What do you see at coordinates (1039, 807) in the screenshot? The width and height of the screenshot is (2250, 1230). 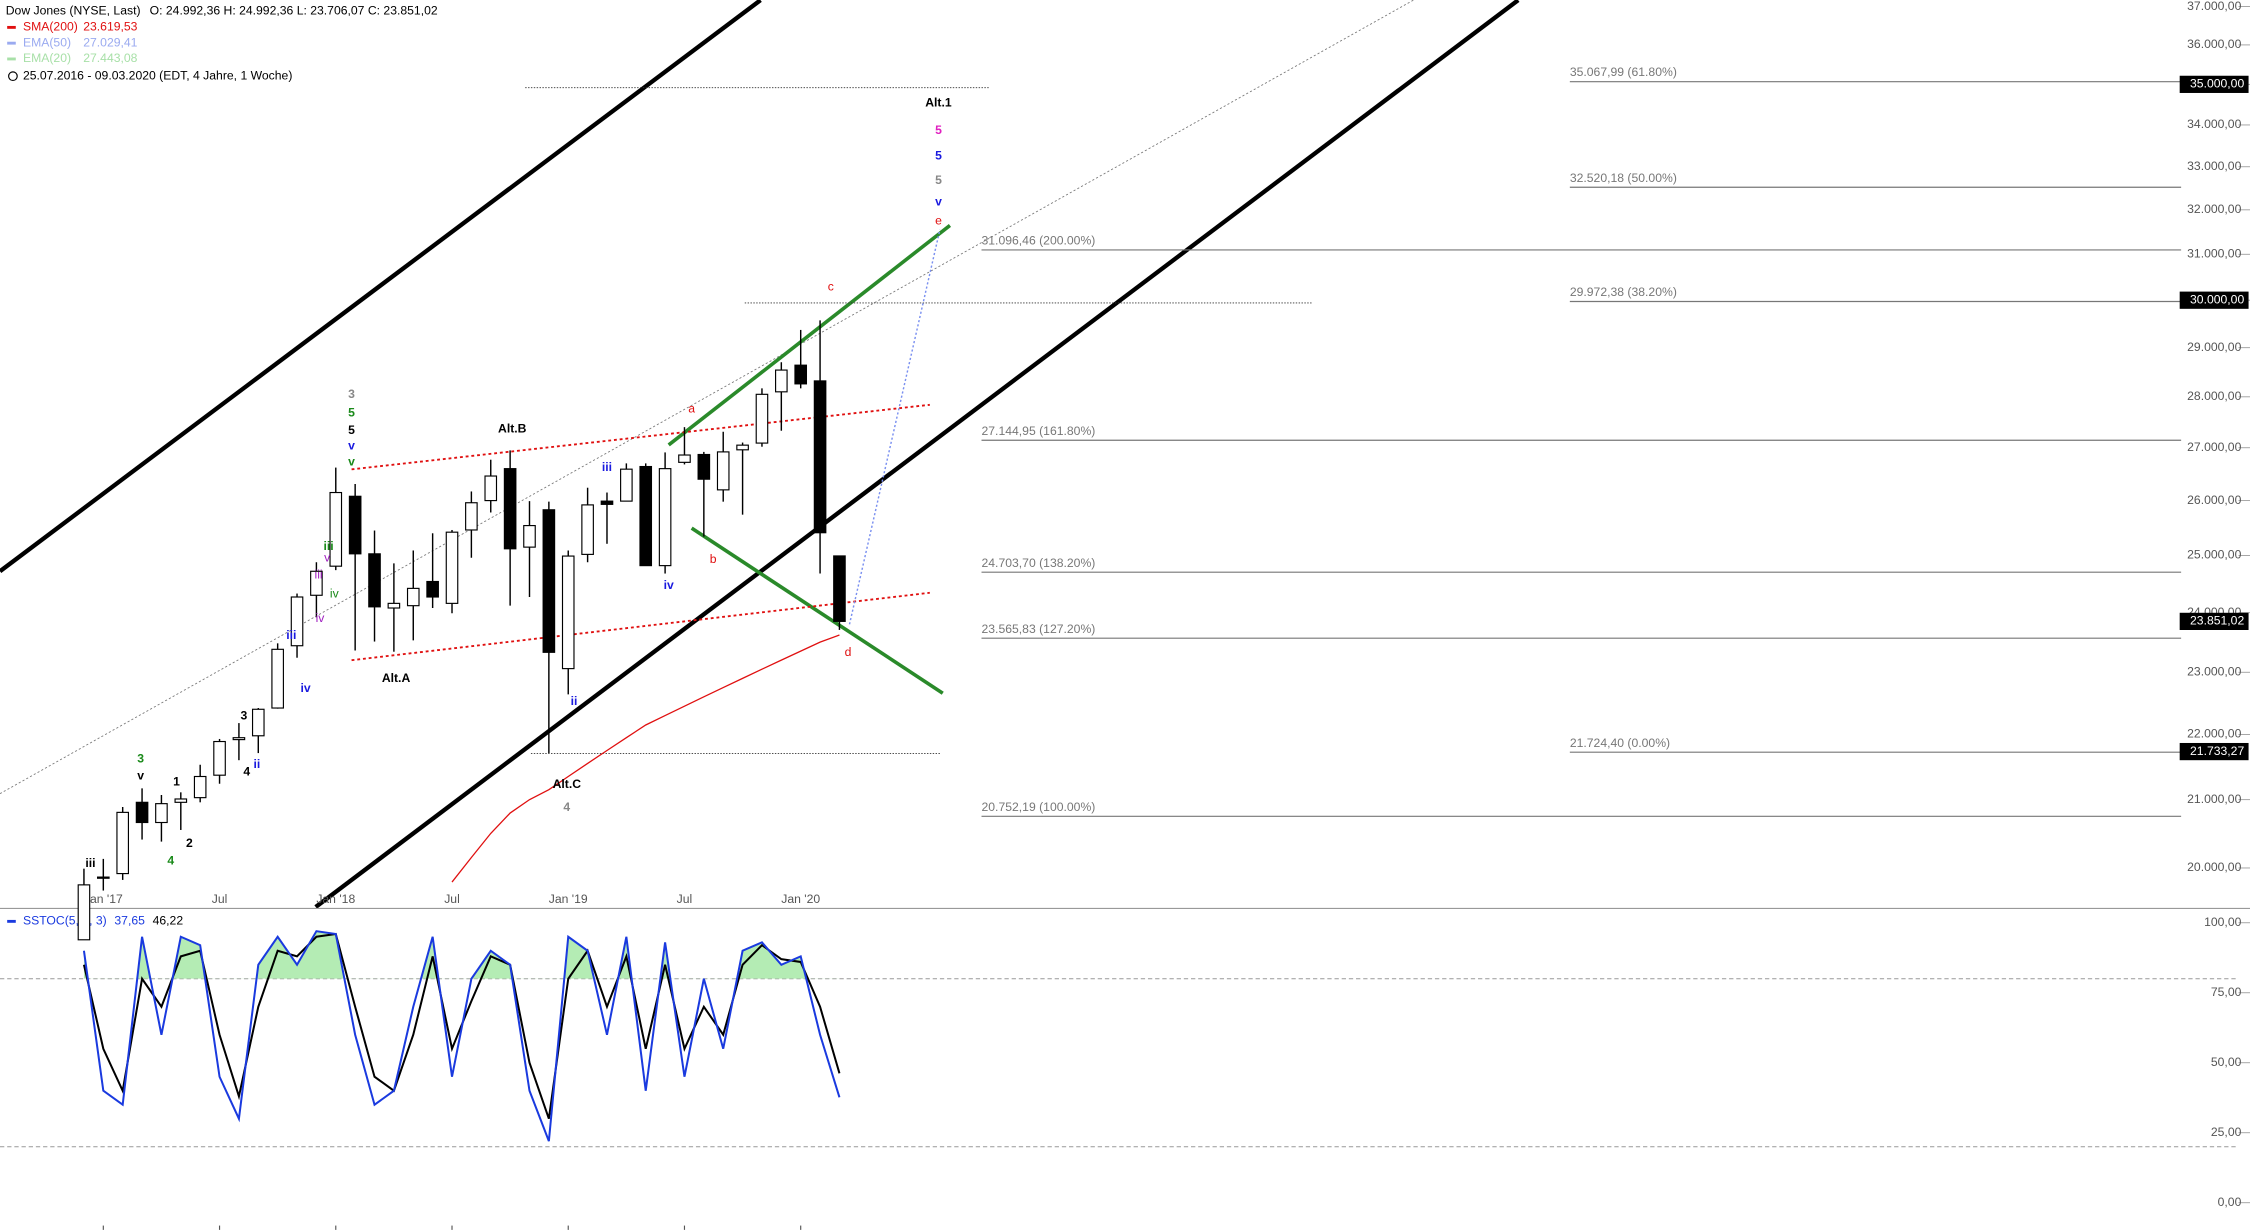 I see `fib-label: 20.752,19 (100.00%)` at bounding box center [1039, 807].